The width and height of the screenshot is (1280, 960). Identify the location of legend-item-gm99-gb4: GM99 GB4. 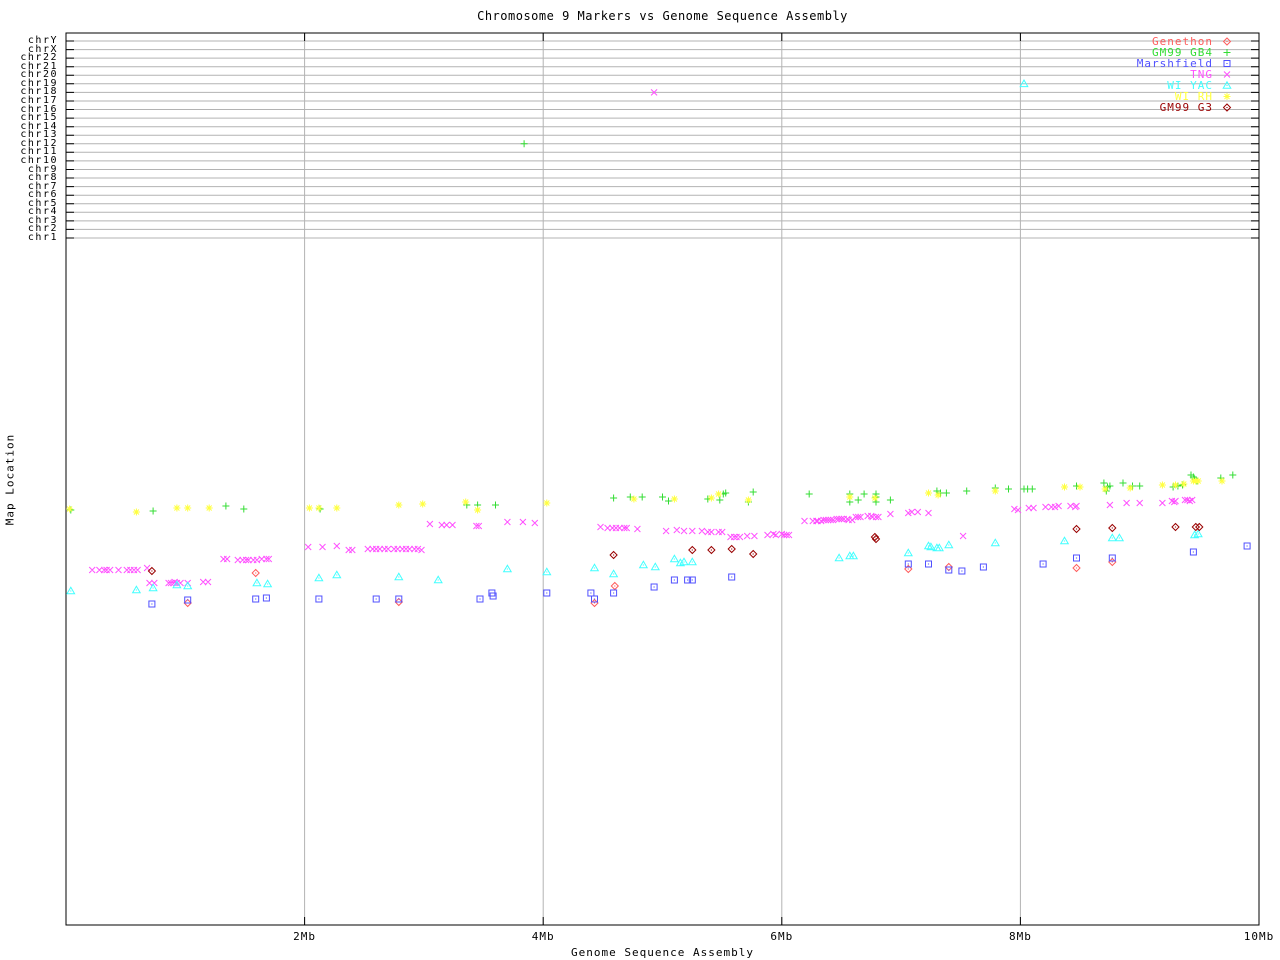
(1185, 52).